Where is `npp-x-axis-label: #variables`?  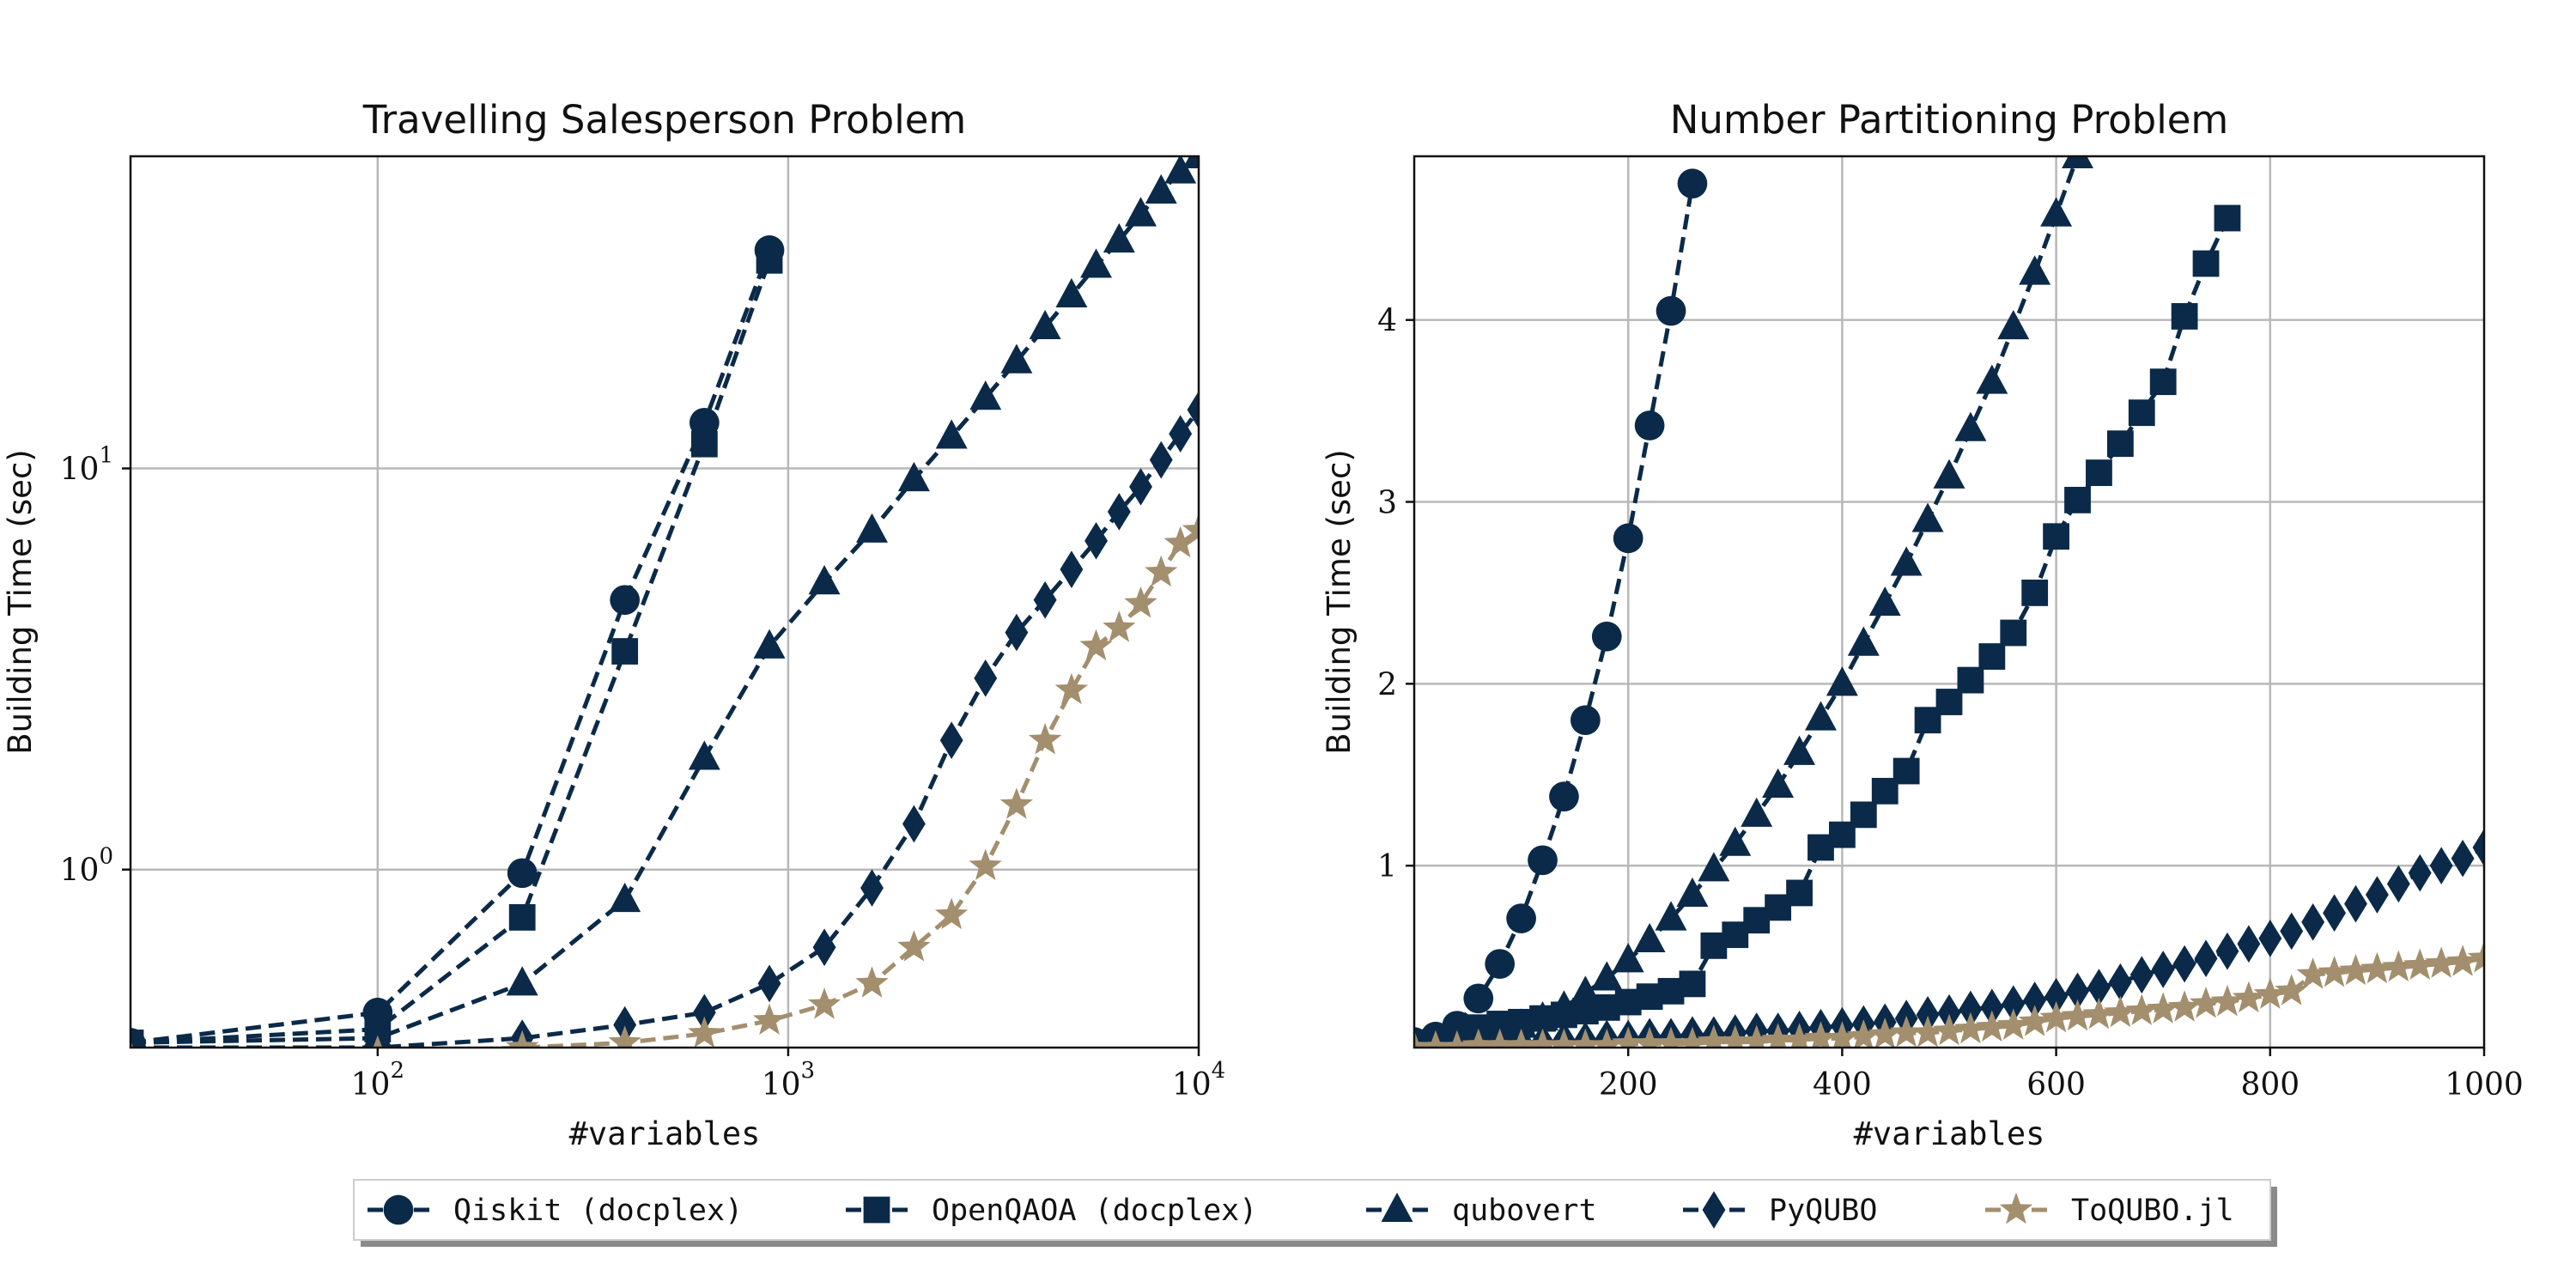
npp-x-axis-label: #variables is located at coordinates (1950, 1133).